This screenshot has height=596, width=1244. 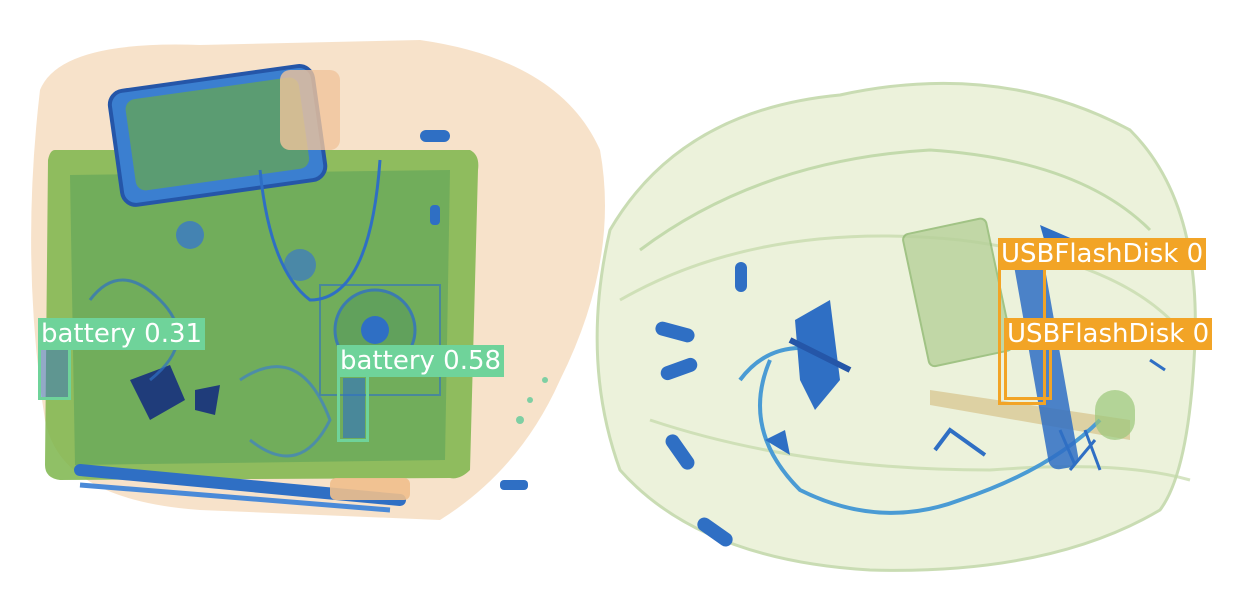 I want to click on battery-detection-label: battery 0.31, so click(x=122, y=334).